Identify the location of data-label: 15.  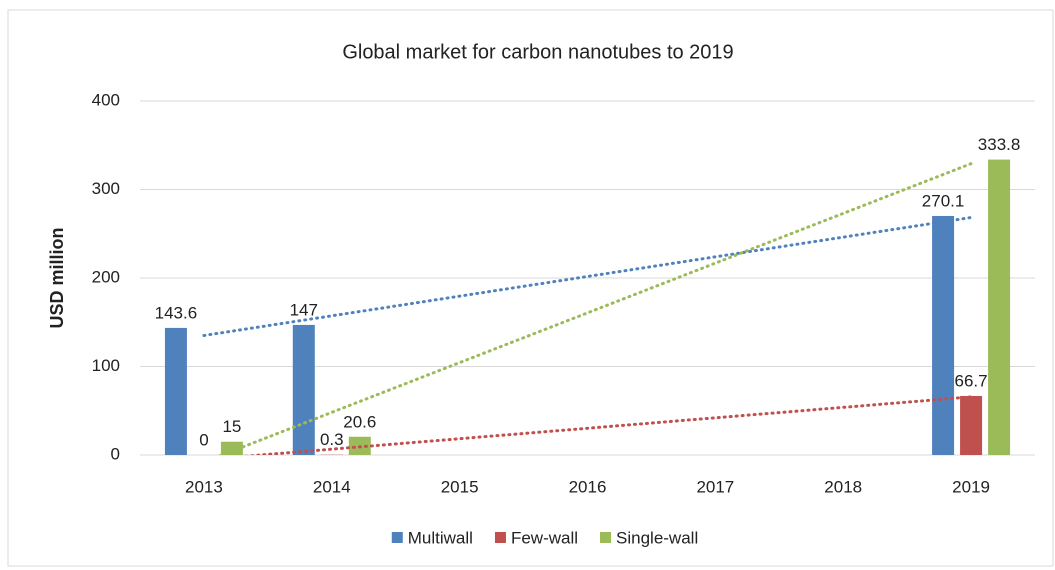
(231, 426).